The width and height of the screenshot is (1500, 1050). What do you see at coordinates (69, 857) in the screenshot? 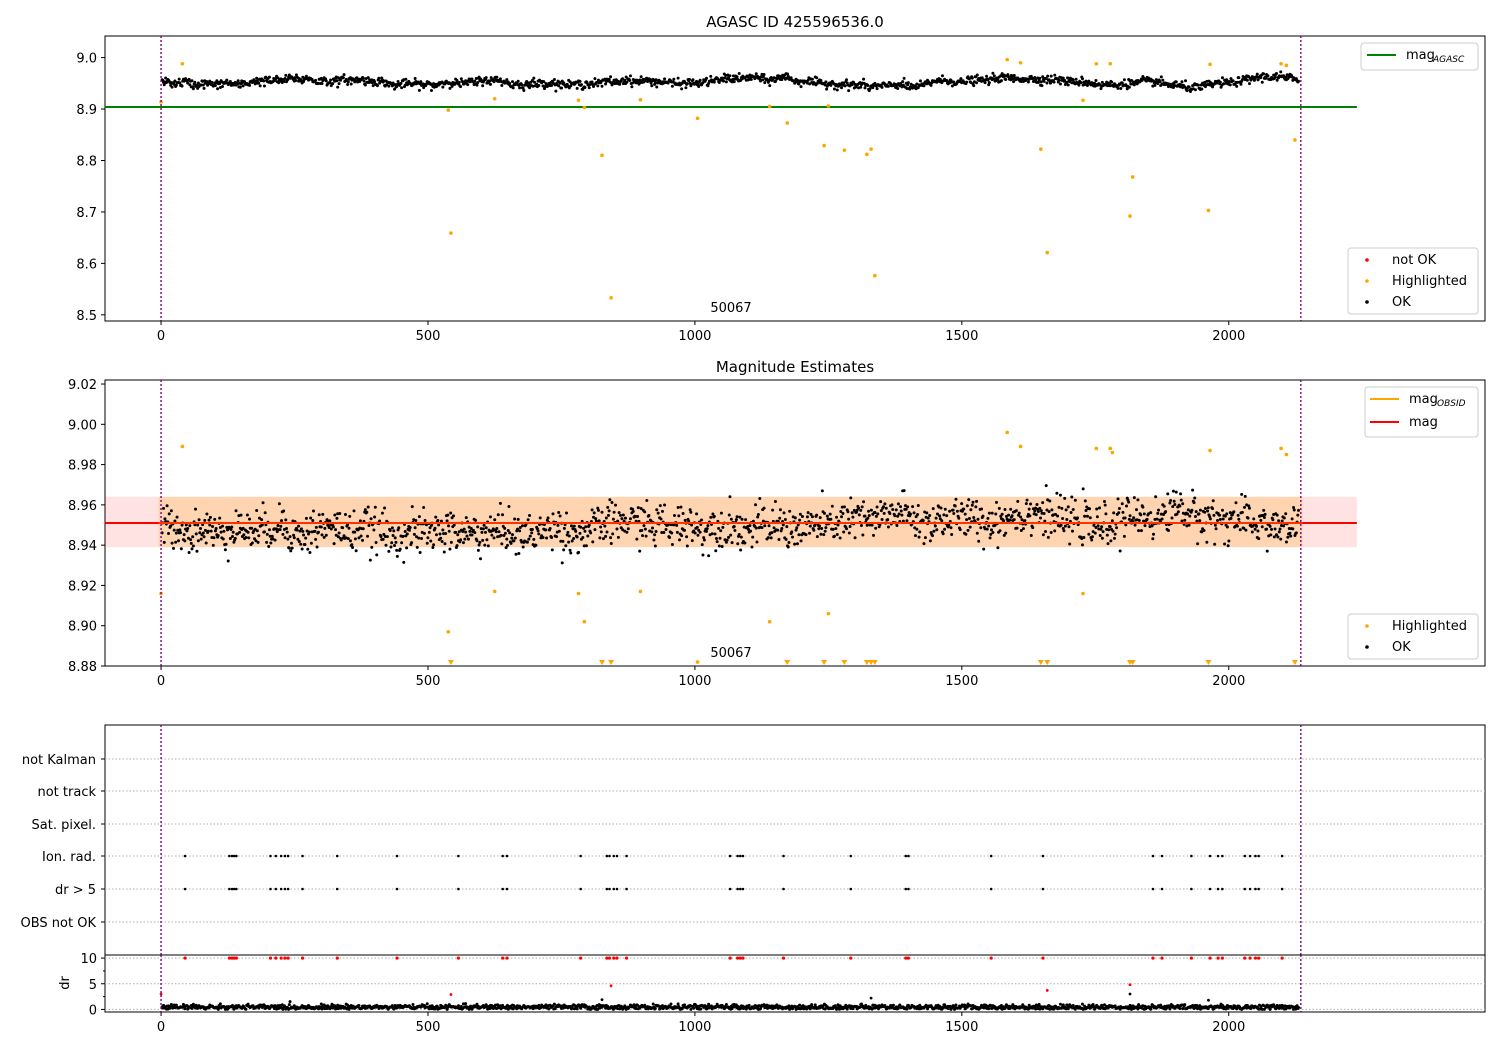
I see `panel3-flag-label: Ion. rad.` at bounding box center [69, 857].